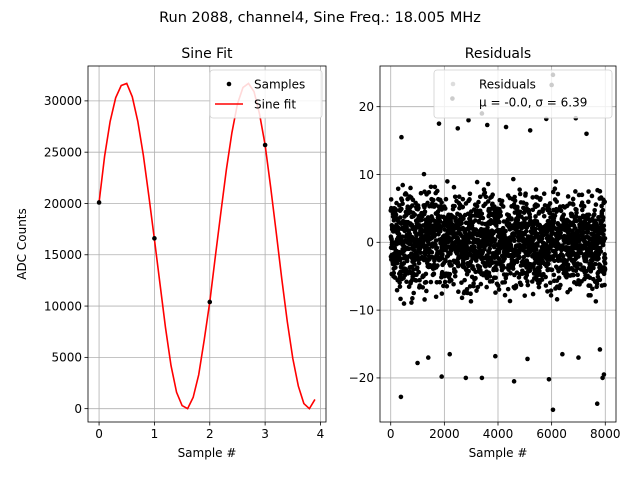 Image resolution: width=640 pixels, height=480 pixels. I want to click on x-tick-label: 4000, so click(498, 434).